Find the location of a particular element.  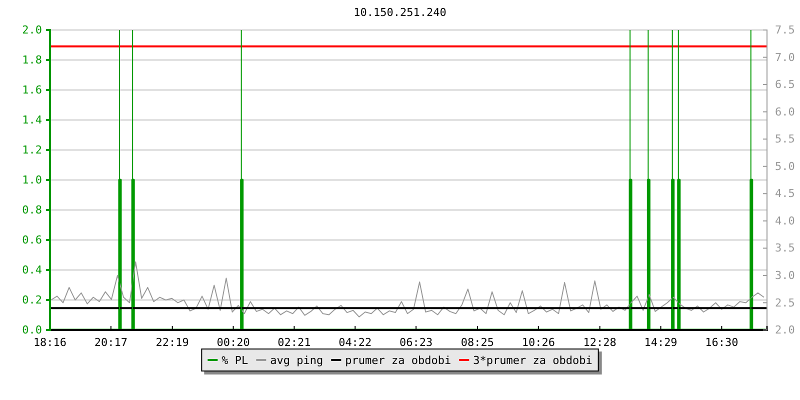

x-tick-label: 06:23 is located at coordinates (416, 342).